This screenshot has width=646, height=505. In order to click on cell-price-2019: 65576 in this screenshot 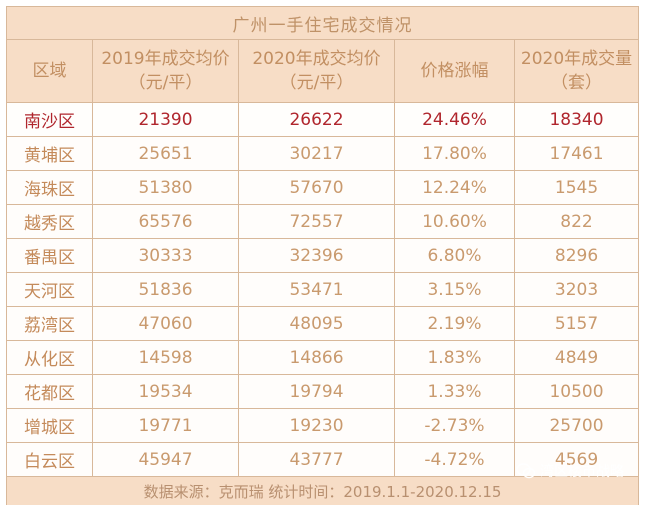, I will do `click(166, 222)`.